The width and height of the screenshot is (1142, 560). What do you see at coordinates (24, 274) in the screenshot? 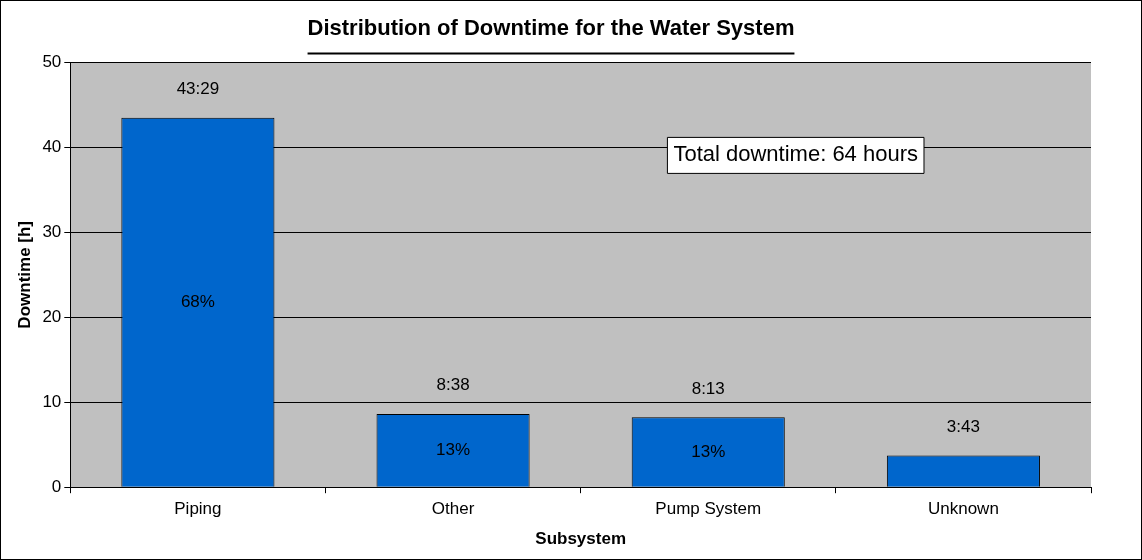
I see `y-axis-title: Downtime [h]` at bounding box center [24, 274].